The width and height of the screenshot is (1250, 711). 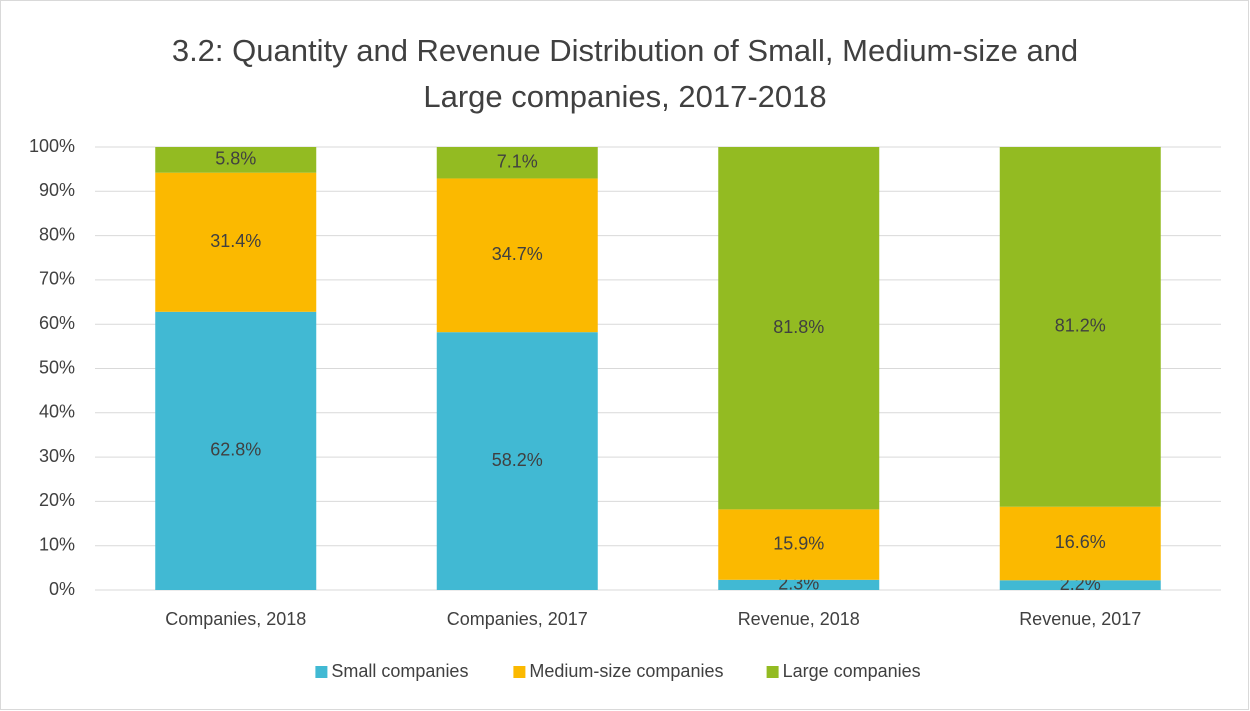 I want to click on data-label: 15.9%, so click(x=798, y=543).